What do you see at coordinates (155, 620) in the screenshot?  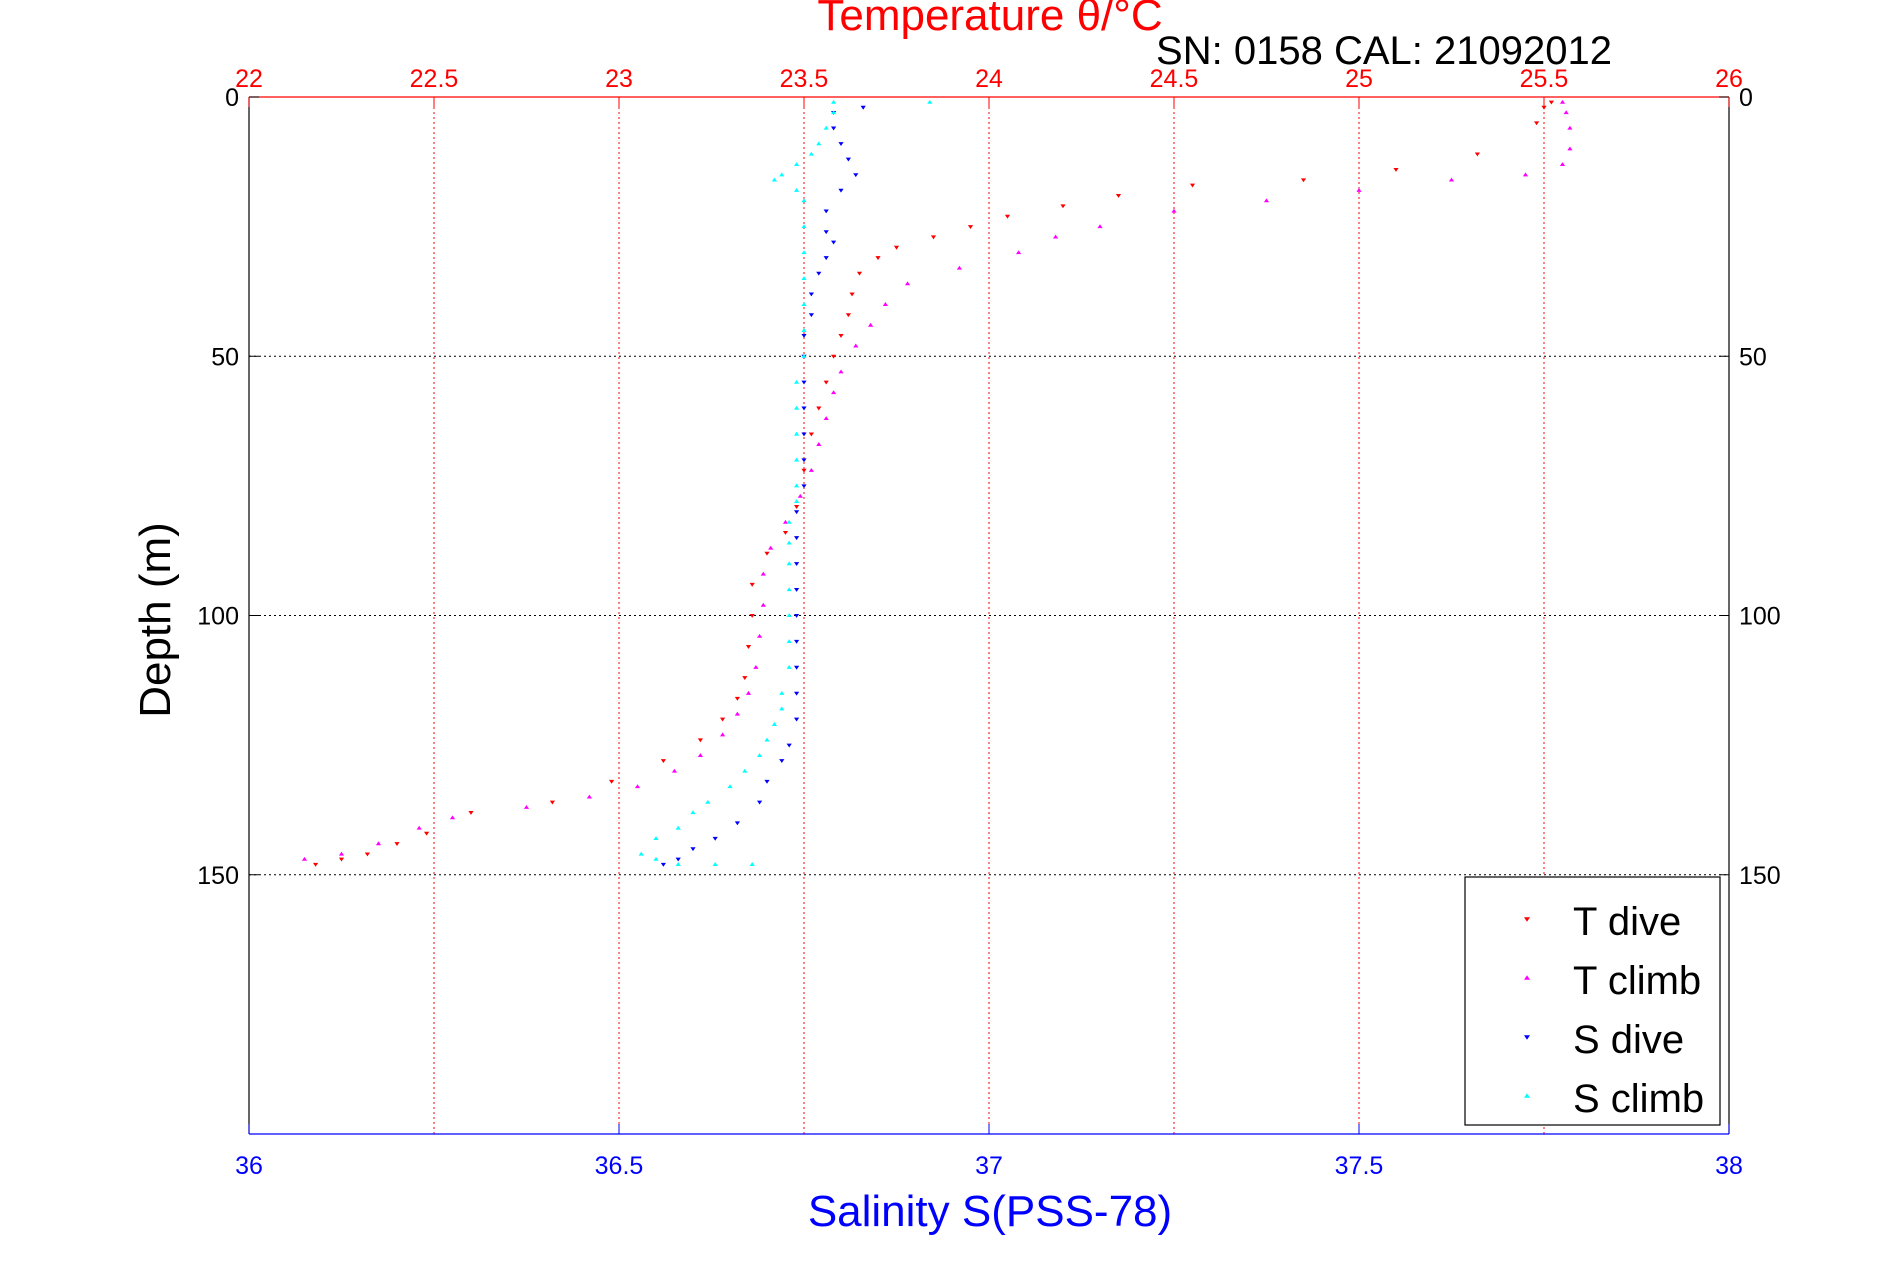 I see `y-axis-label: Depth (m)` at bounding box center [155, 620].